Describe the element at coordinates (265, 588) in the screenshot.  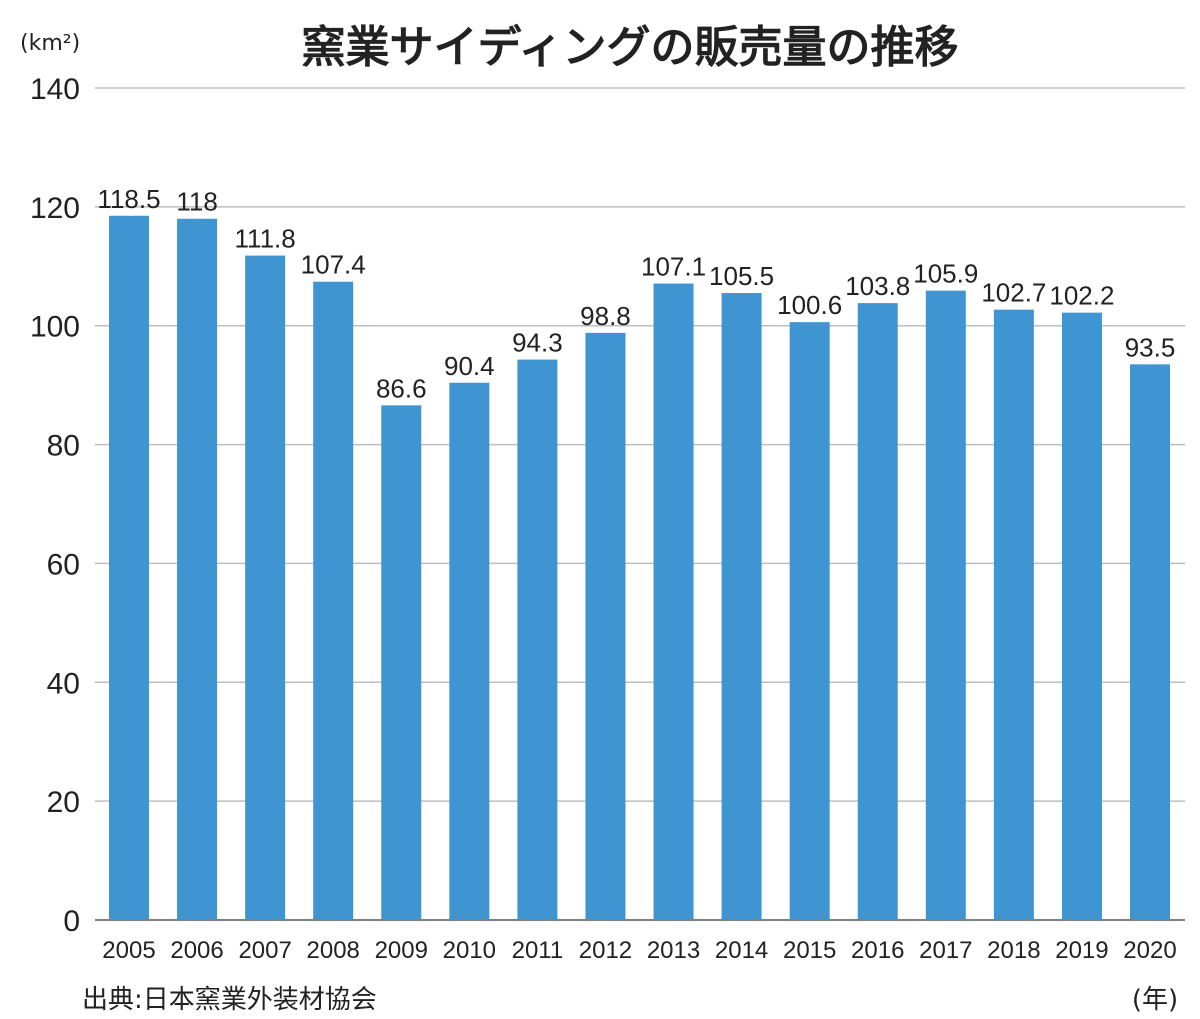
I see `bar-2007` at that location.